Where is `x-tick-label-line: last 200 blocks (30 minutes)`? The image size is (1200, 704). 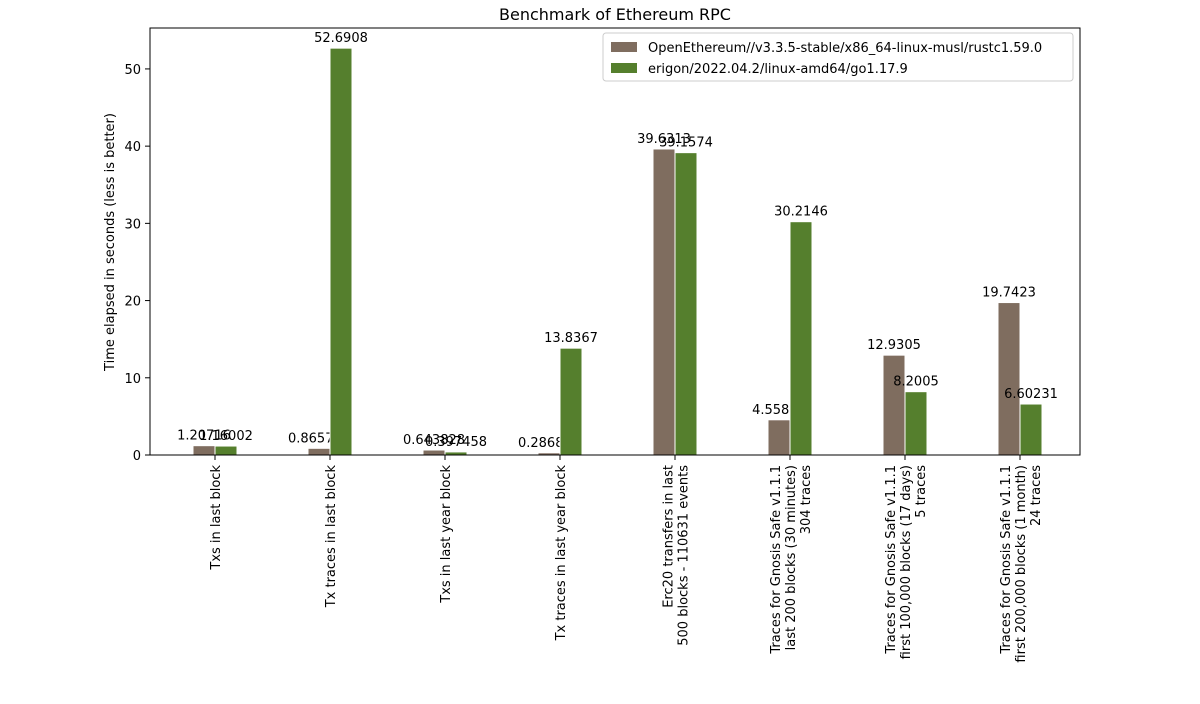
x-tick-label-line: last 200 blocks (30 minutes) is located at coordinates (791, 557).